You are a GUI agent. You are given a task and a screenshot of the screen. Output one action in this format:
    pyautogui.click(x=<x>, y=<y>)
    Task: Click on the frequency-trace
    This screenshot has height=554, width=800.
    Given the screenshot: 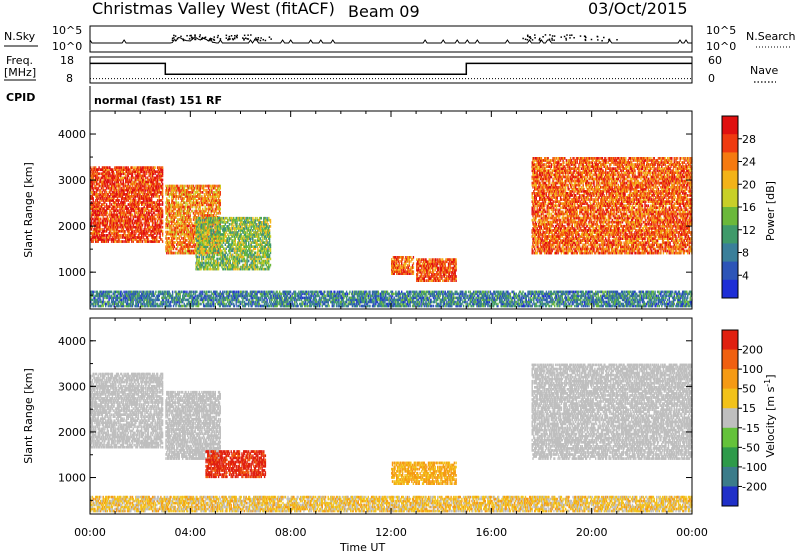 What is the action you would take?
    pyautogui.click(x=391, y=71)
    